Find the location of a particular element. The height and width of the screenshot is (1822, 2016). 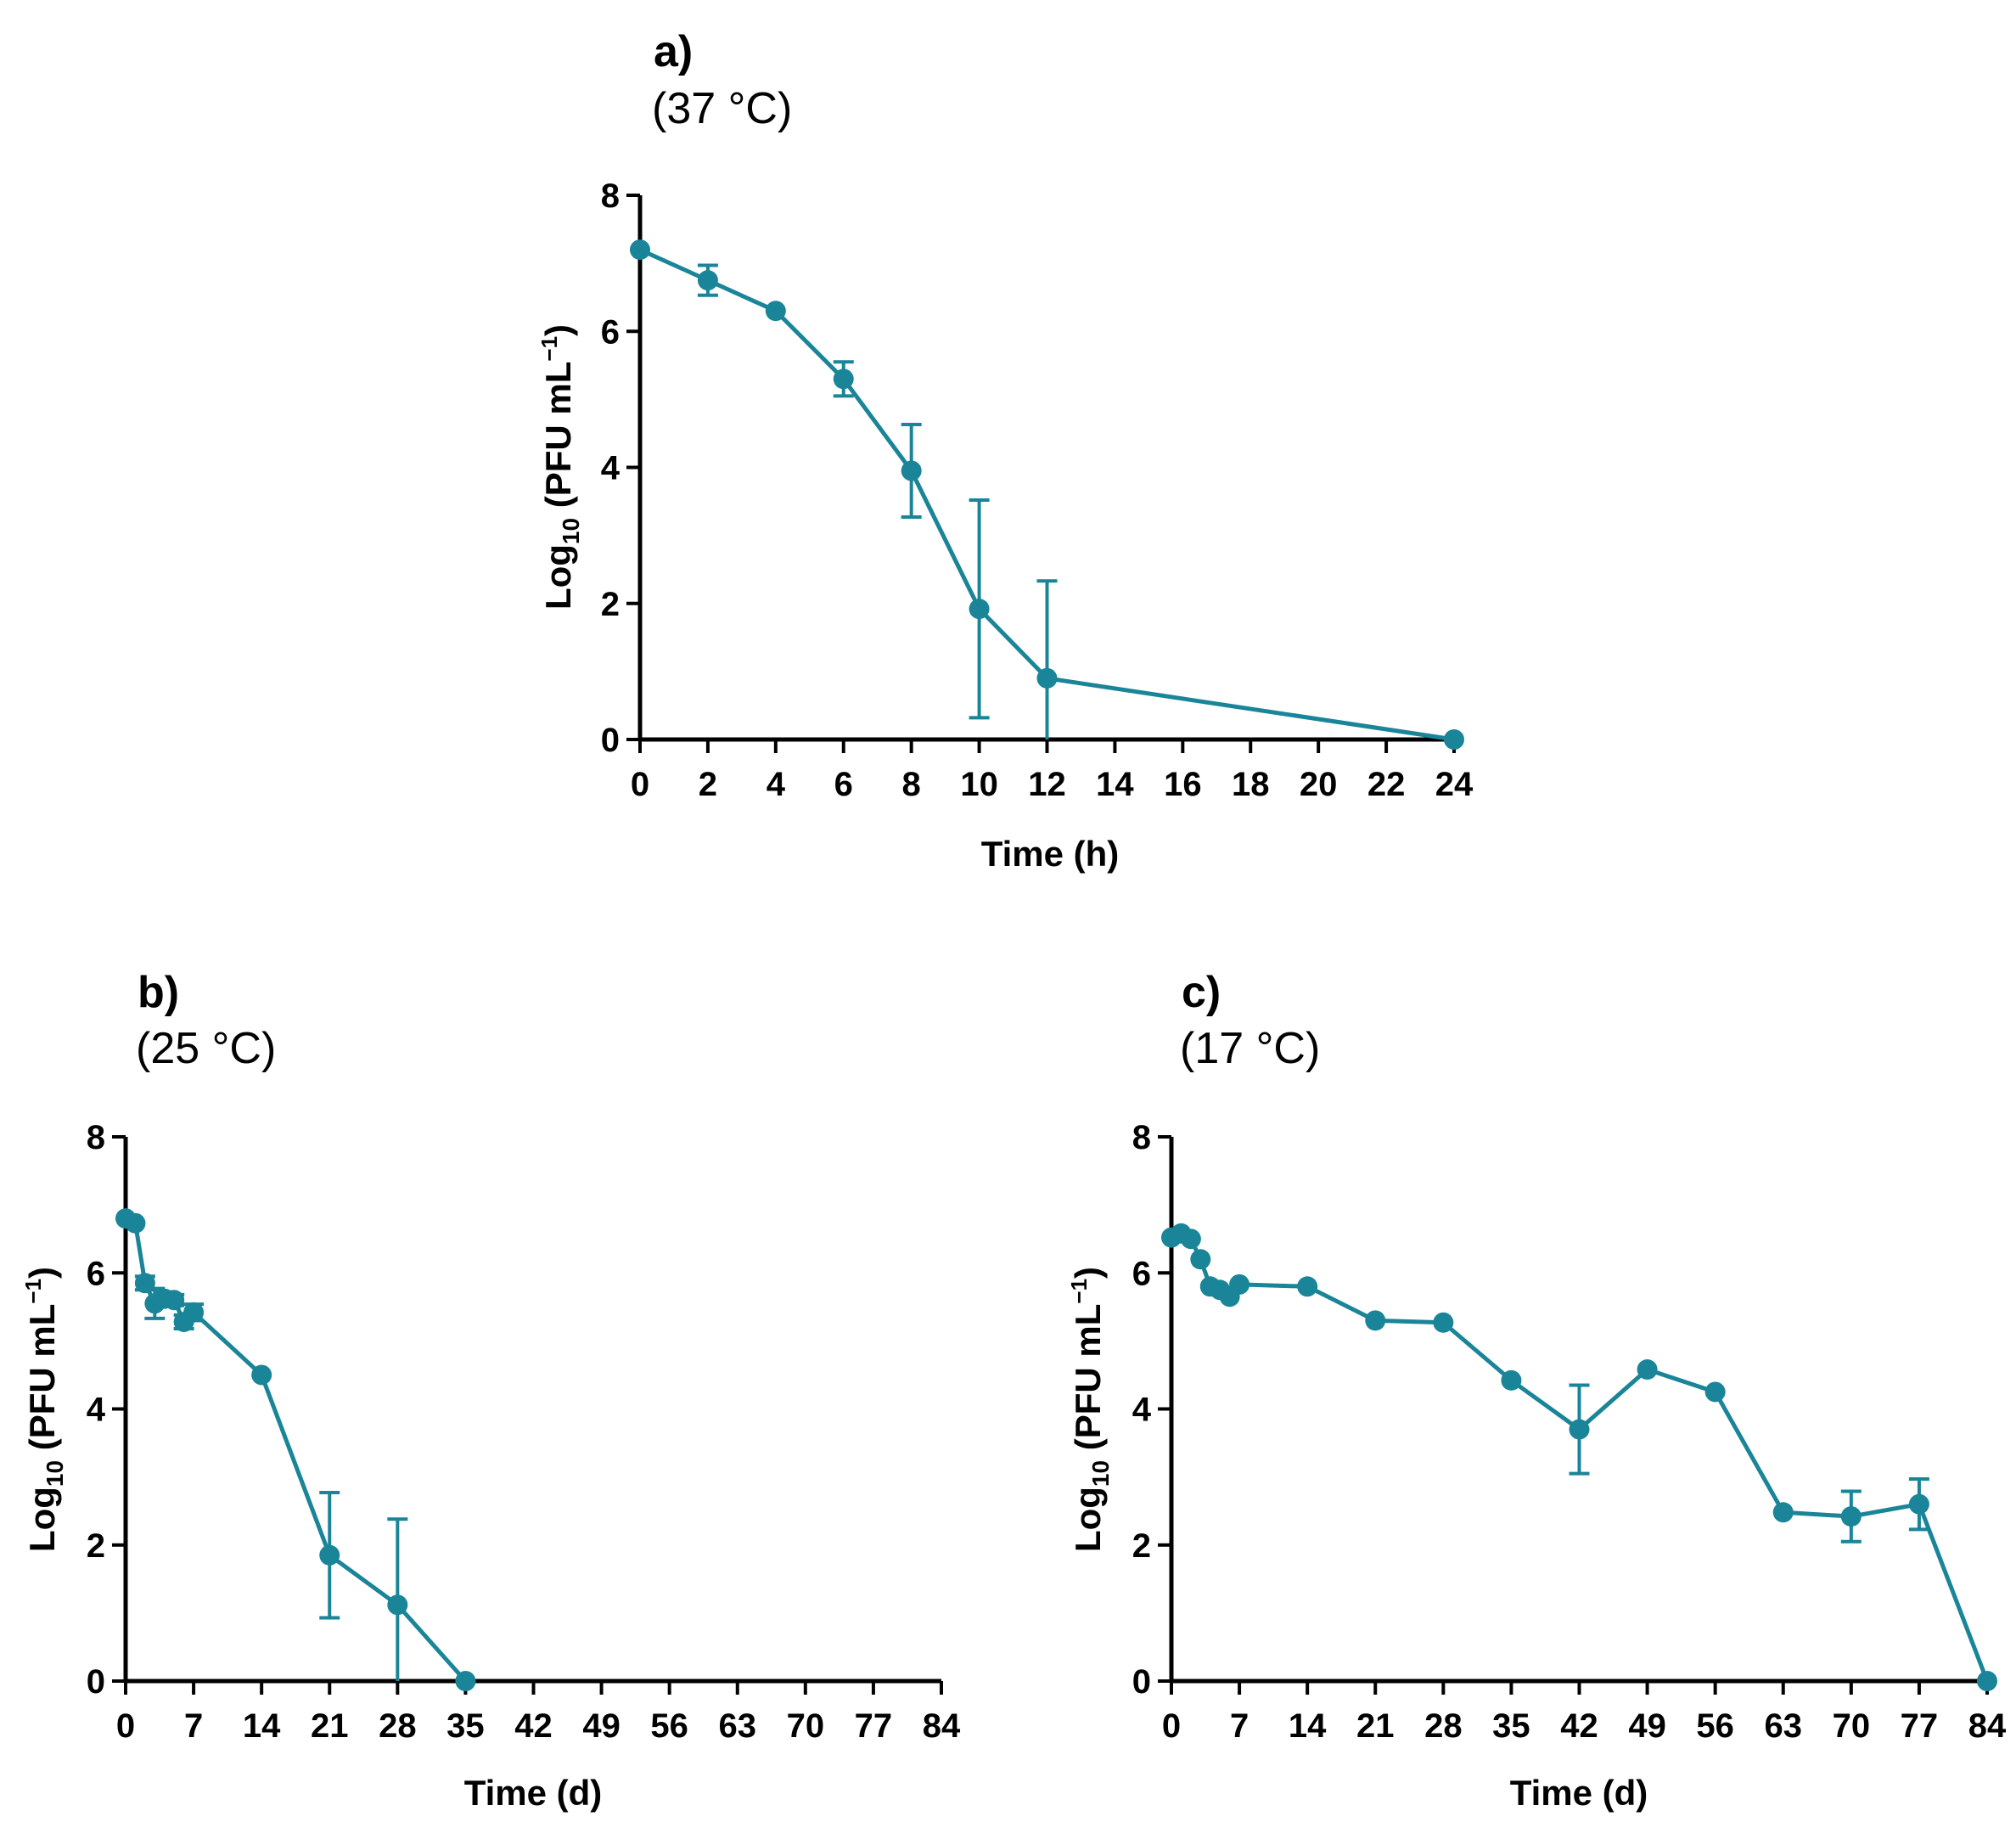

panel-c-plot: 0 2 4 6 8 0 7 14 21 28 35 42 49 56 63 70 77 84 is located at coordinates (1569, 1432).